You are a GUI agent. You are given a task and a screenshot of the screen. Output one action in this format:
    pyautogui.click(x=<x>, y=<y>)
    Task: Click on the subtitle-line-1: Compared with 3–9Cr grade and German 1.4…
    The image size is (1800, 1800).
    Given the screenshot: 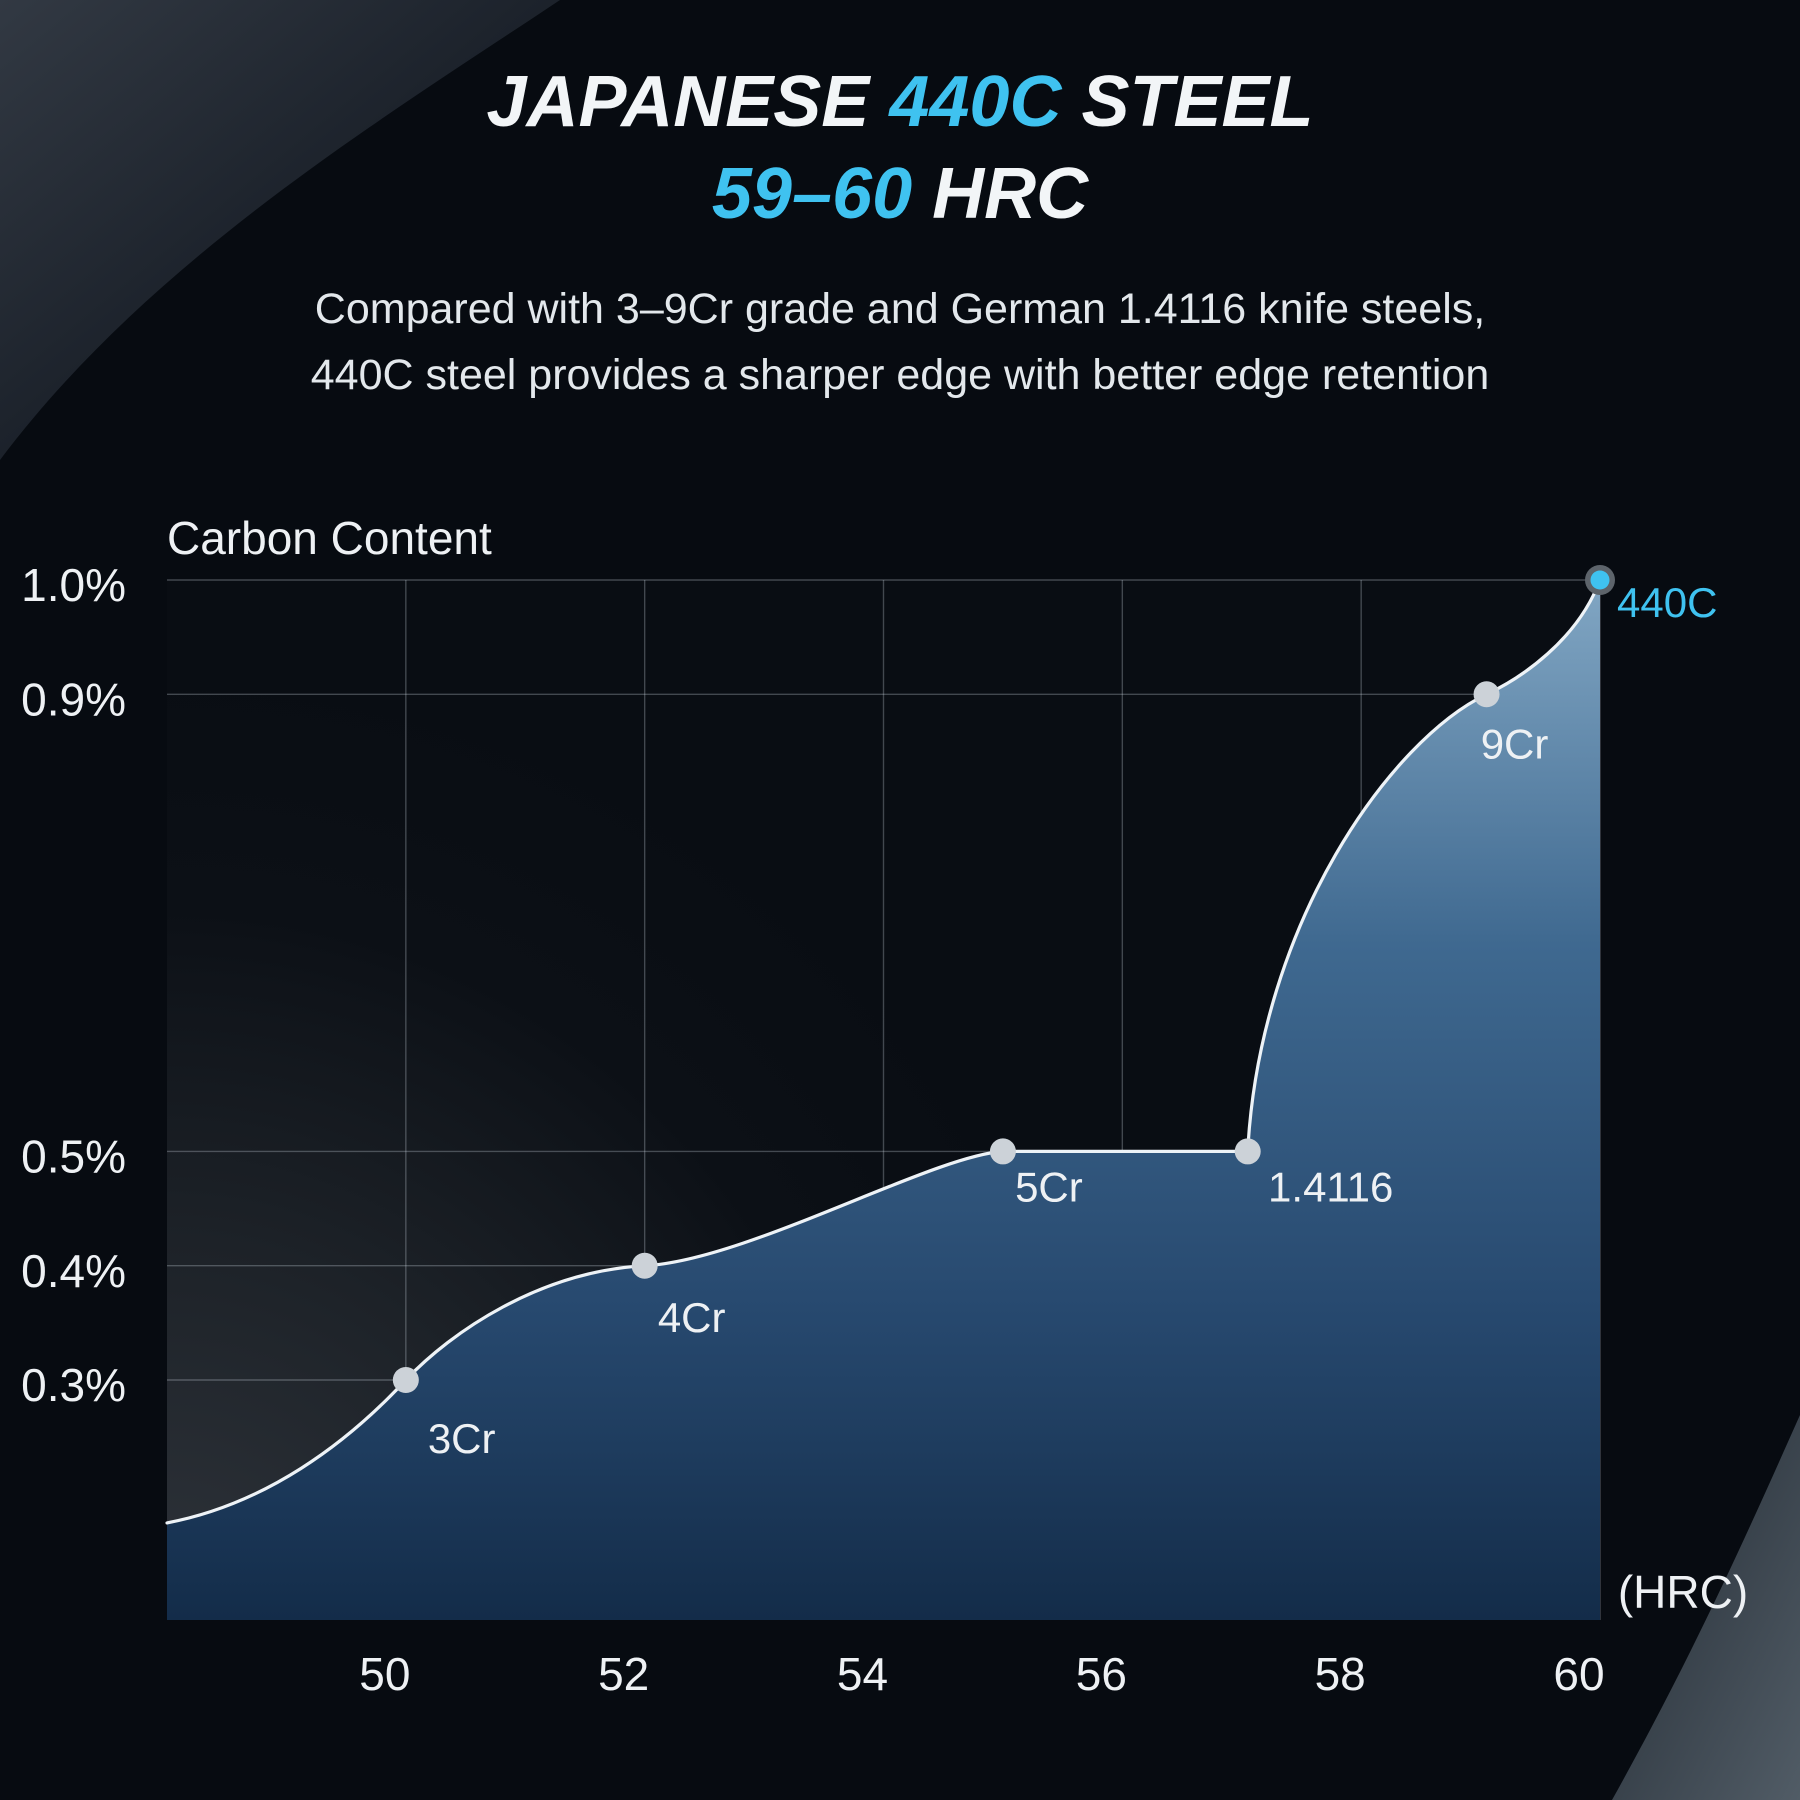 What is the action you would take?
    pyautogui.click(x=900, y=309)
    